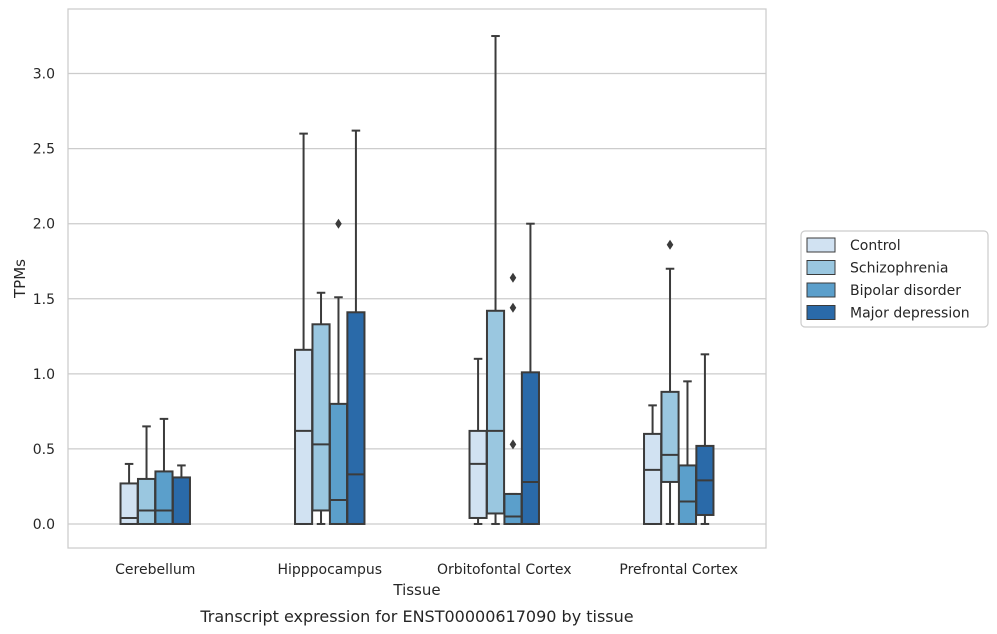 This screenshot has height=634, width=997. I want to click on legend-label: Bipolar disorder, so click(905, 291).